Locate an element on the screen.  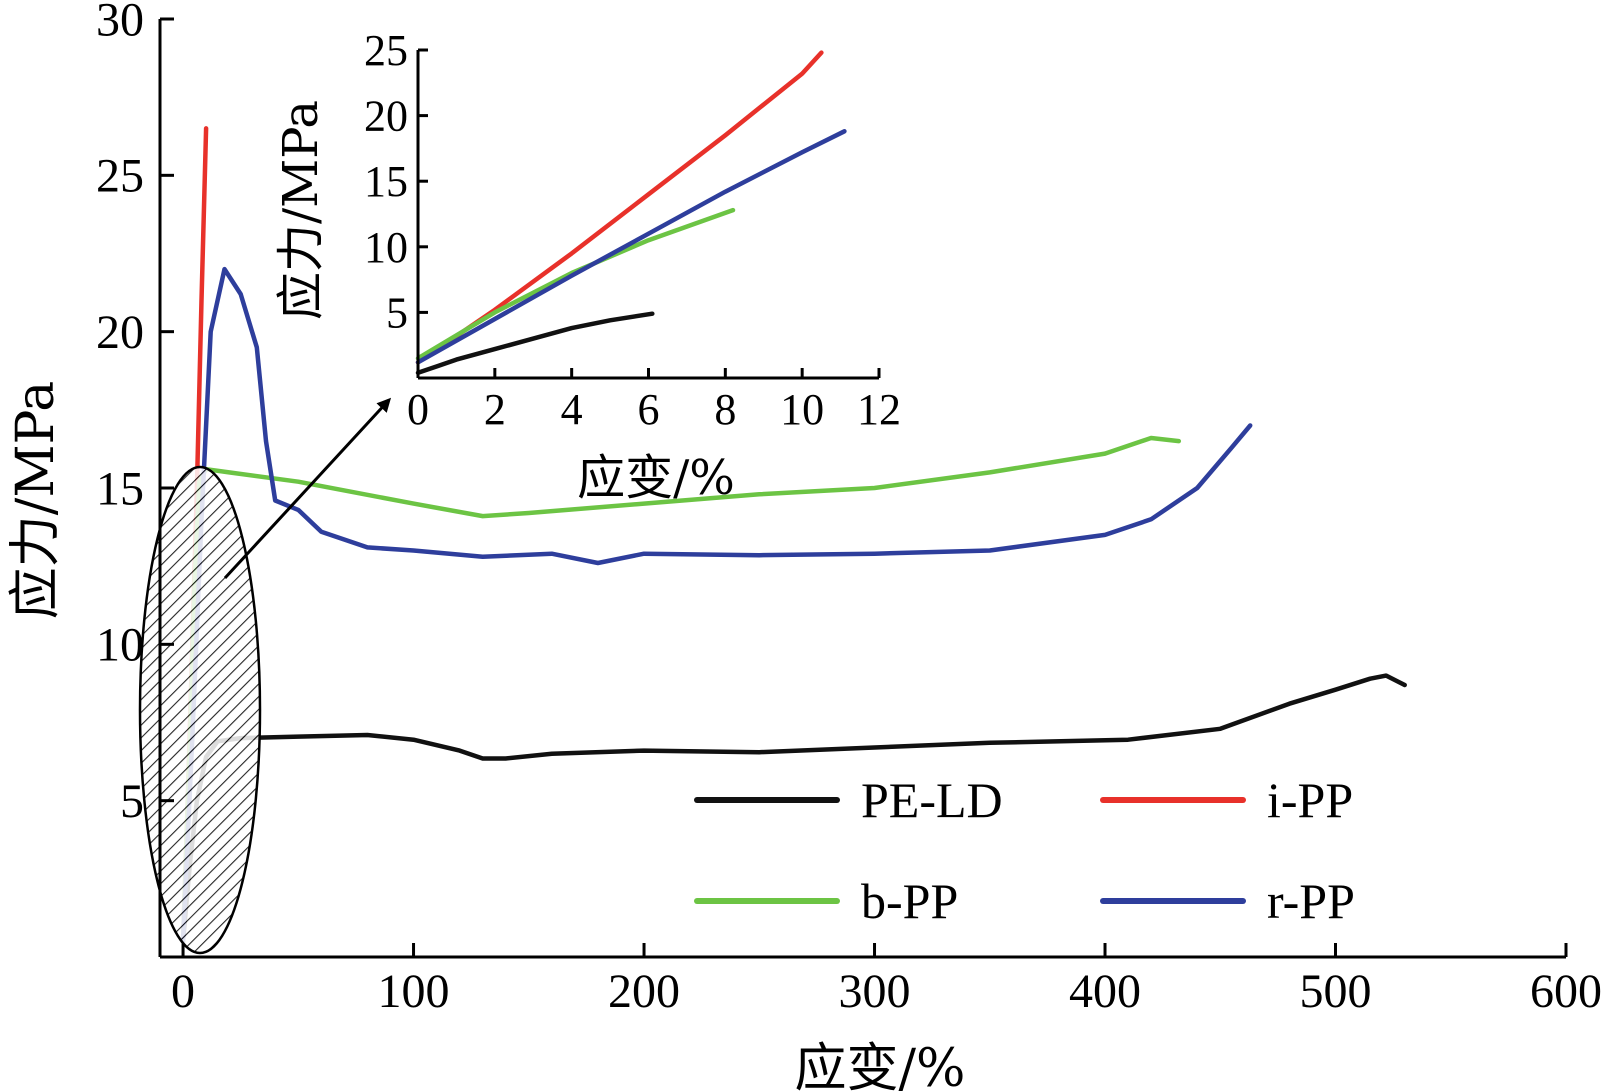
main-y-tick-label: 25 is located at coordinates (120, 176).